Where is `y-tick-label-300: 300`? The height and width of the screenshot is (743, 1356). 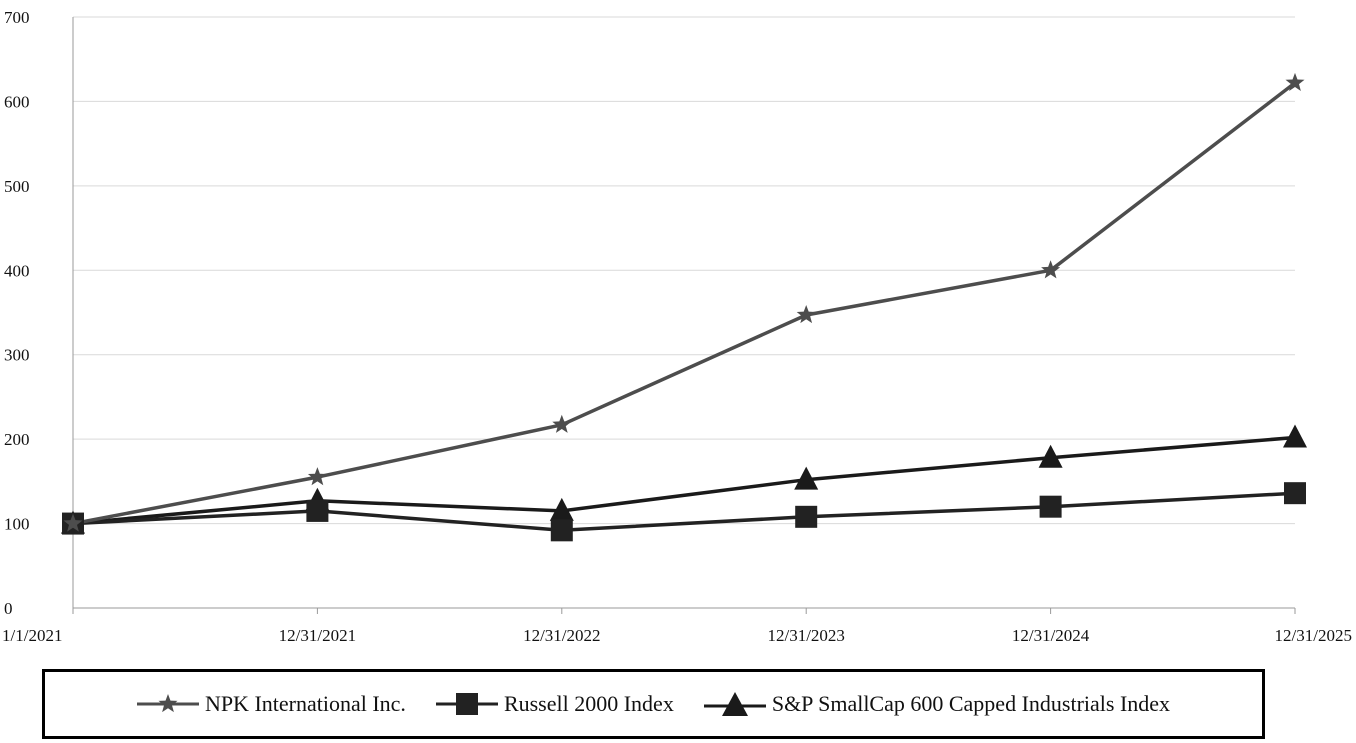
y-tick-label-300: 300 is located at coordinates (17, 355).